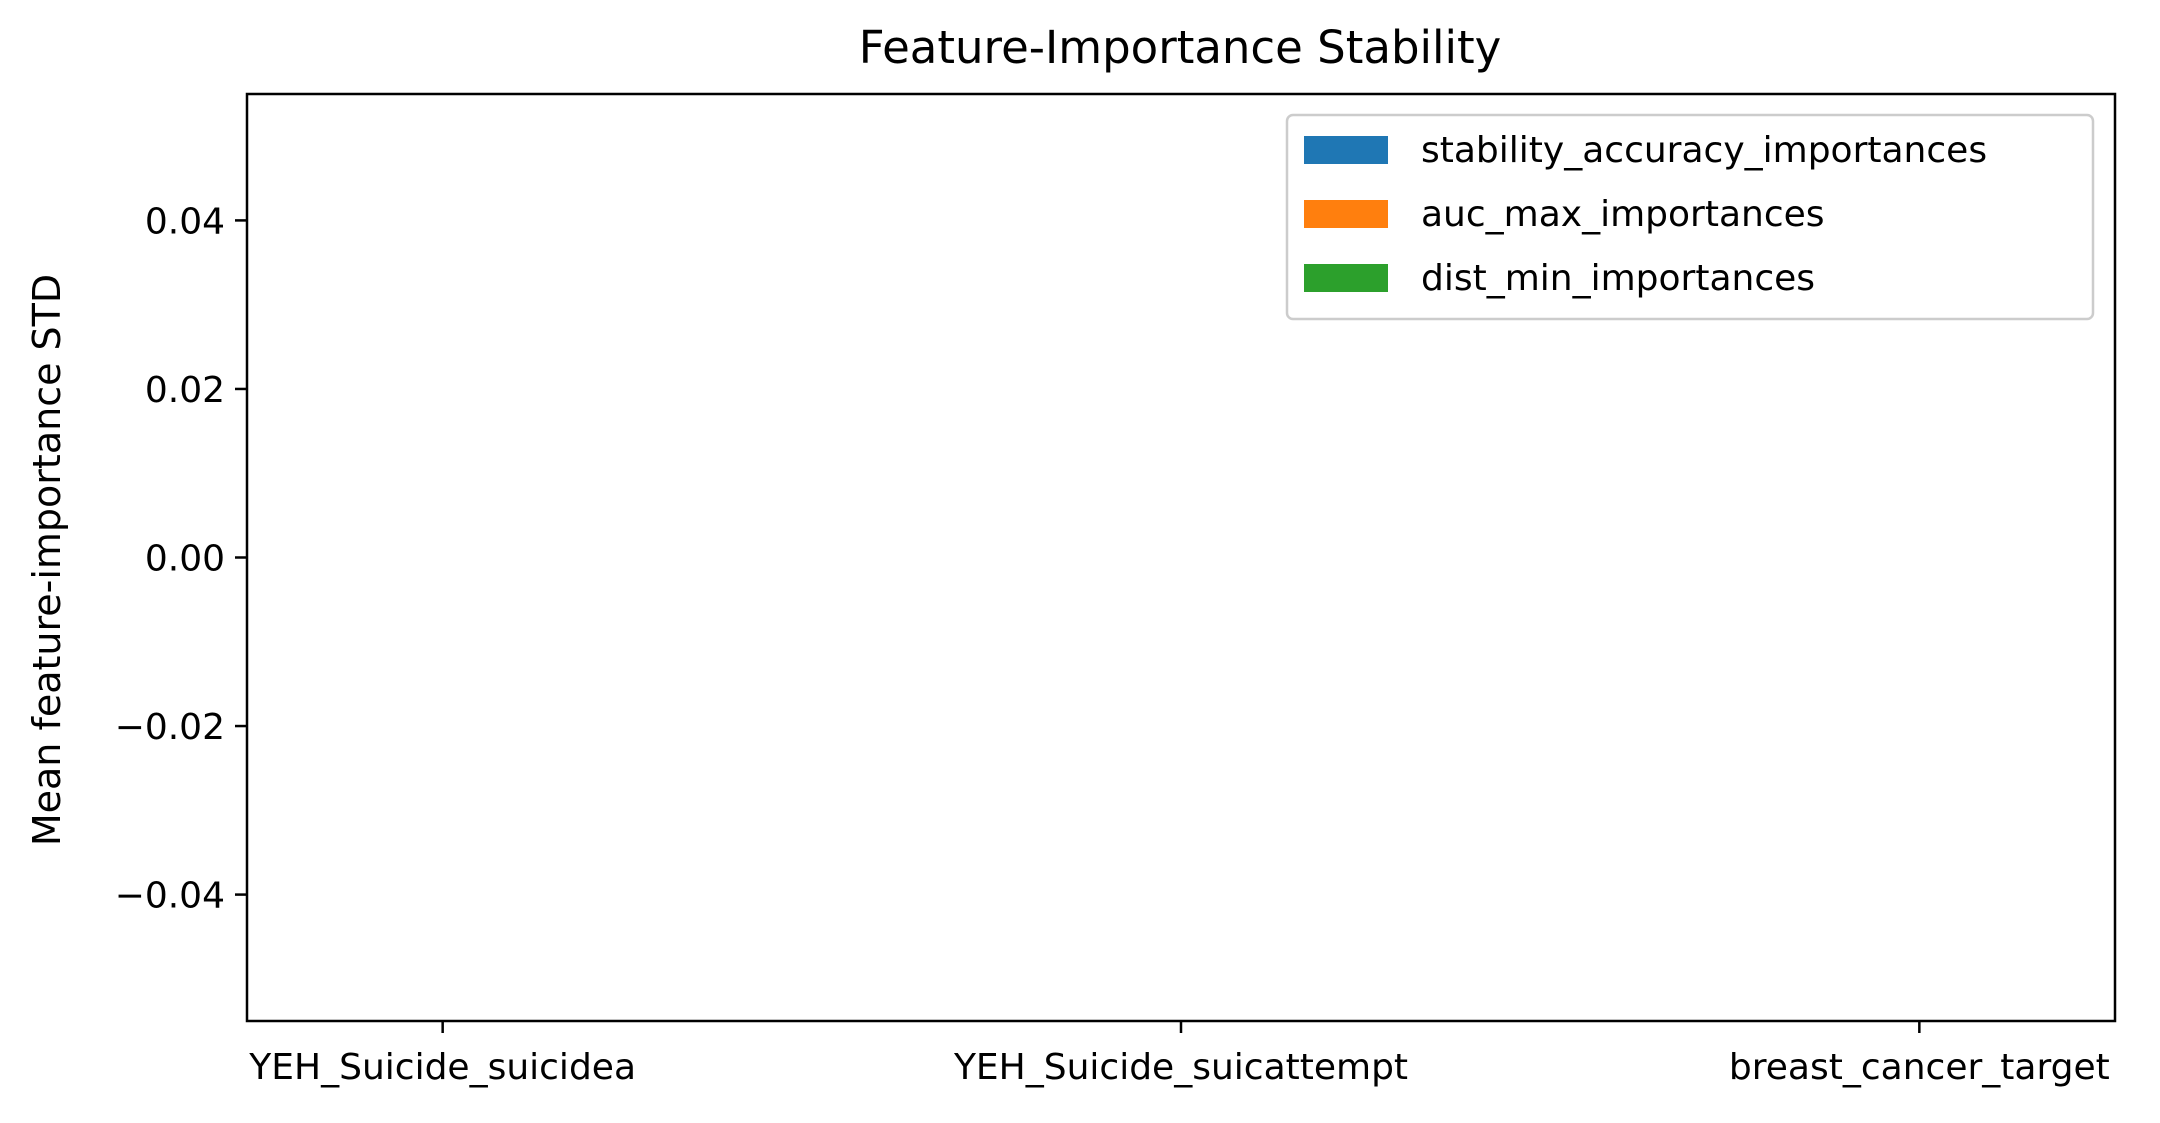 The image size is (2160, 1123). What do you see at coordinates (1180, 47) in the screenshot?
I see `chart-title: Feature-Importance Stability` at bounding box center [1180, 47].